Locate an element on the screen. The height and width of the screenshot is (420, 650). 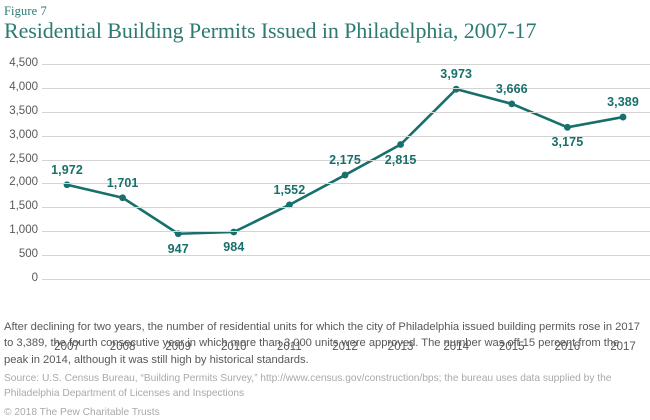
y-axis-tick-label: 4,500 is located at coordinates (23, 63).